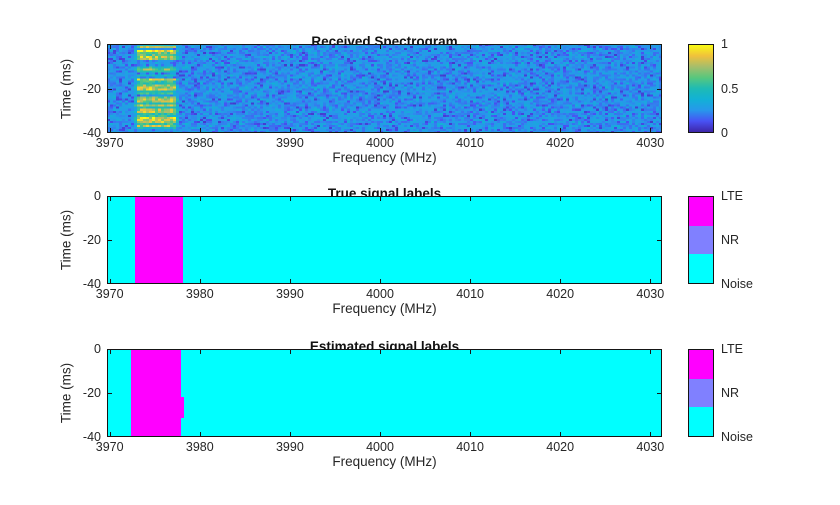  Describe the element at coordinates (109, 447) in the screenshot. I see `x-tick-label: 3970` at that location.